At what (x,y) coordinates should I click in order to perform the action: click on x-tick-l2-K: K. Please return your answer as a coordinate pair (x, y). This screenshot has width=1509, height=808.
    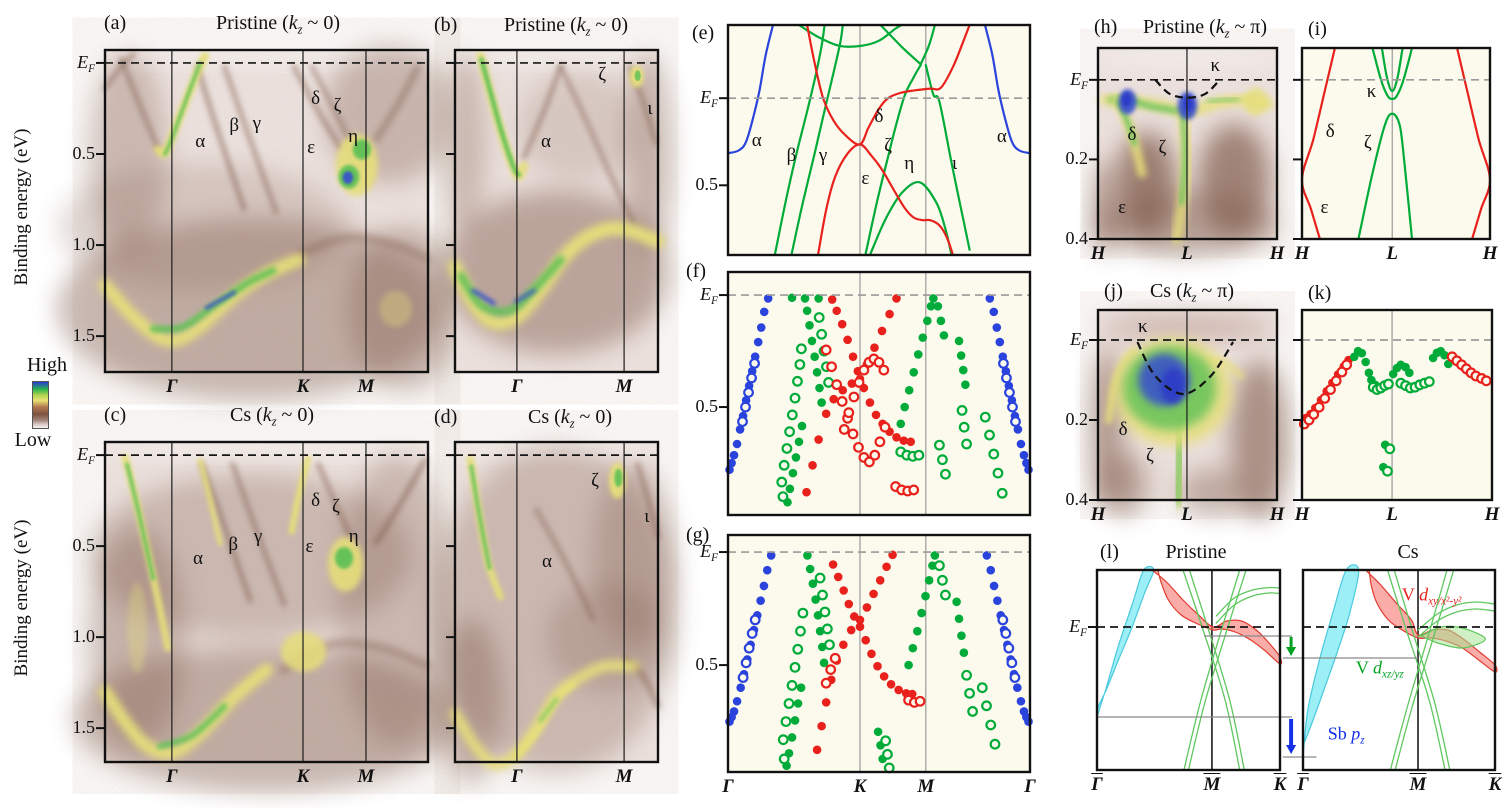
    Looking at the image, I should click on (1495, 784).